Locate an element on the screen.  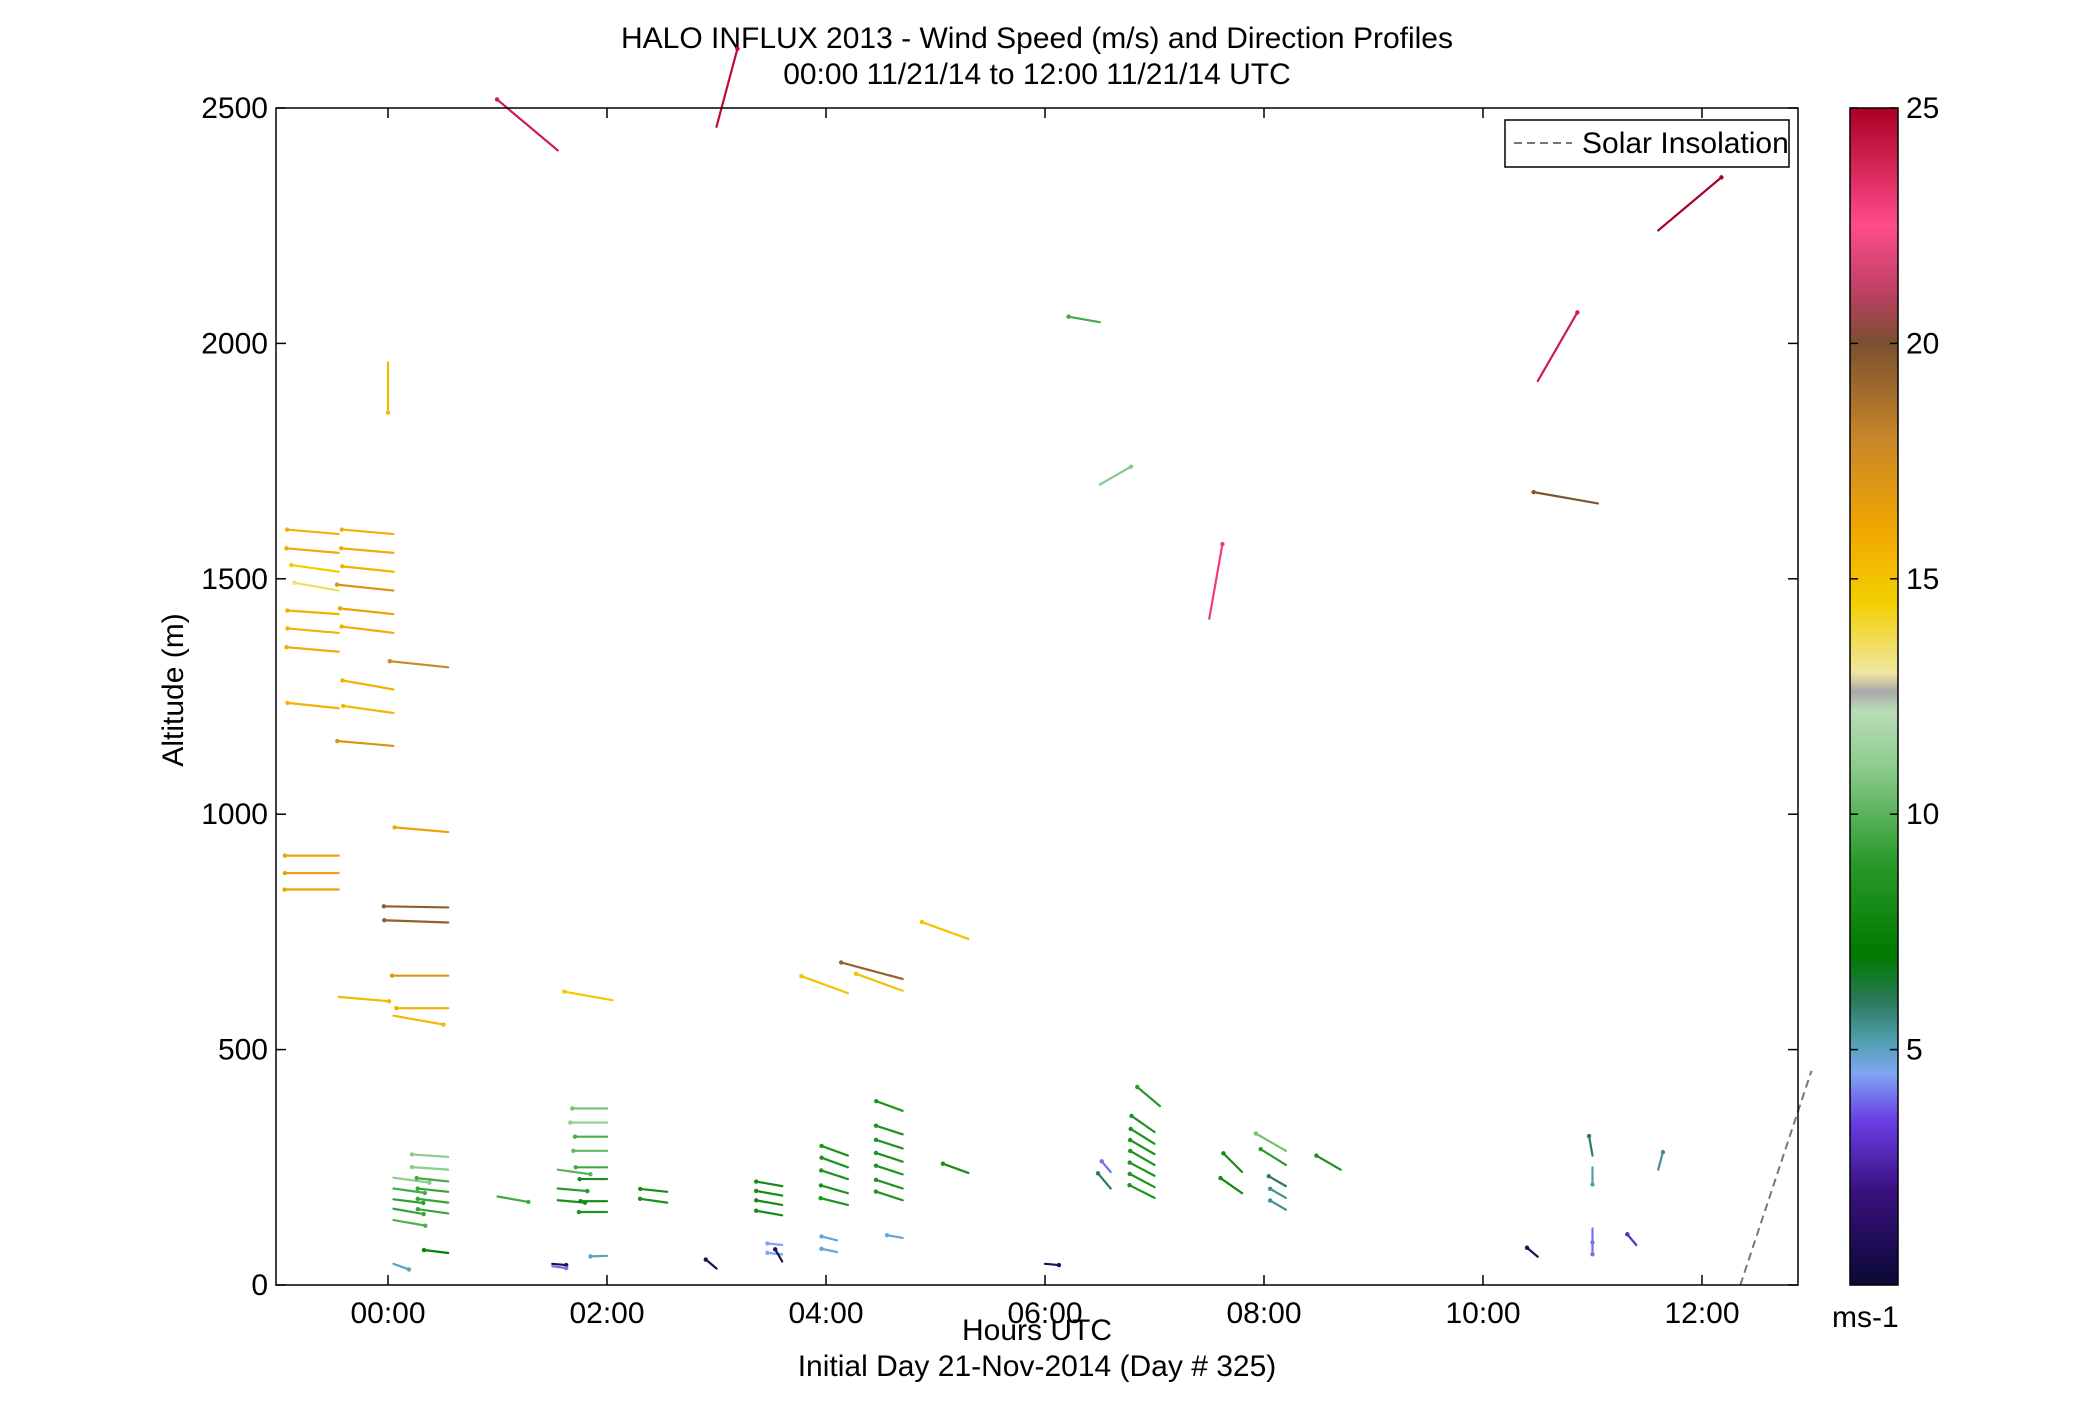
colorbar-tick-label: 25 is located at coordinates (1922, 108).